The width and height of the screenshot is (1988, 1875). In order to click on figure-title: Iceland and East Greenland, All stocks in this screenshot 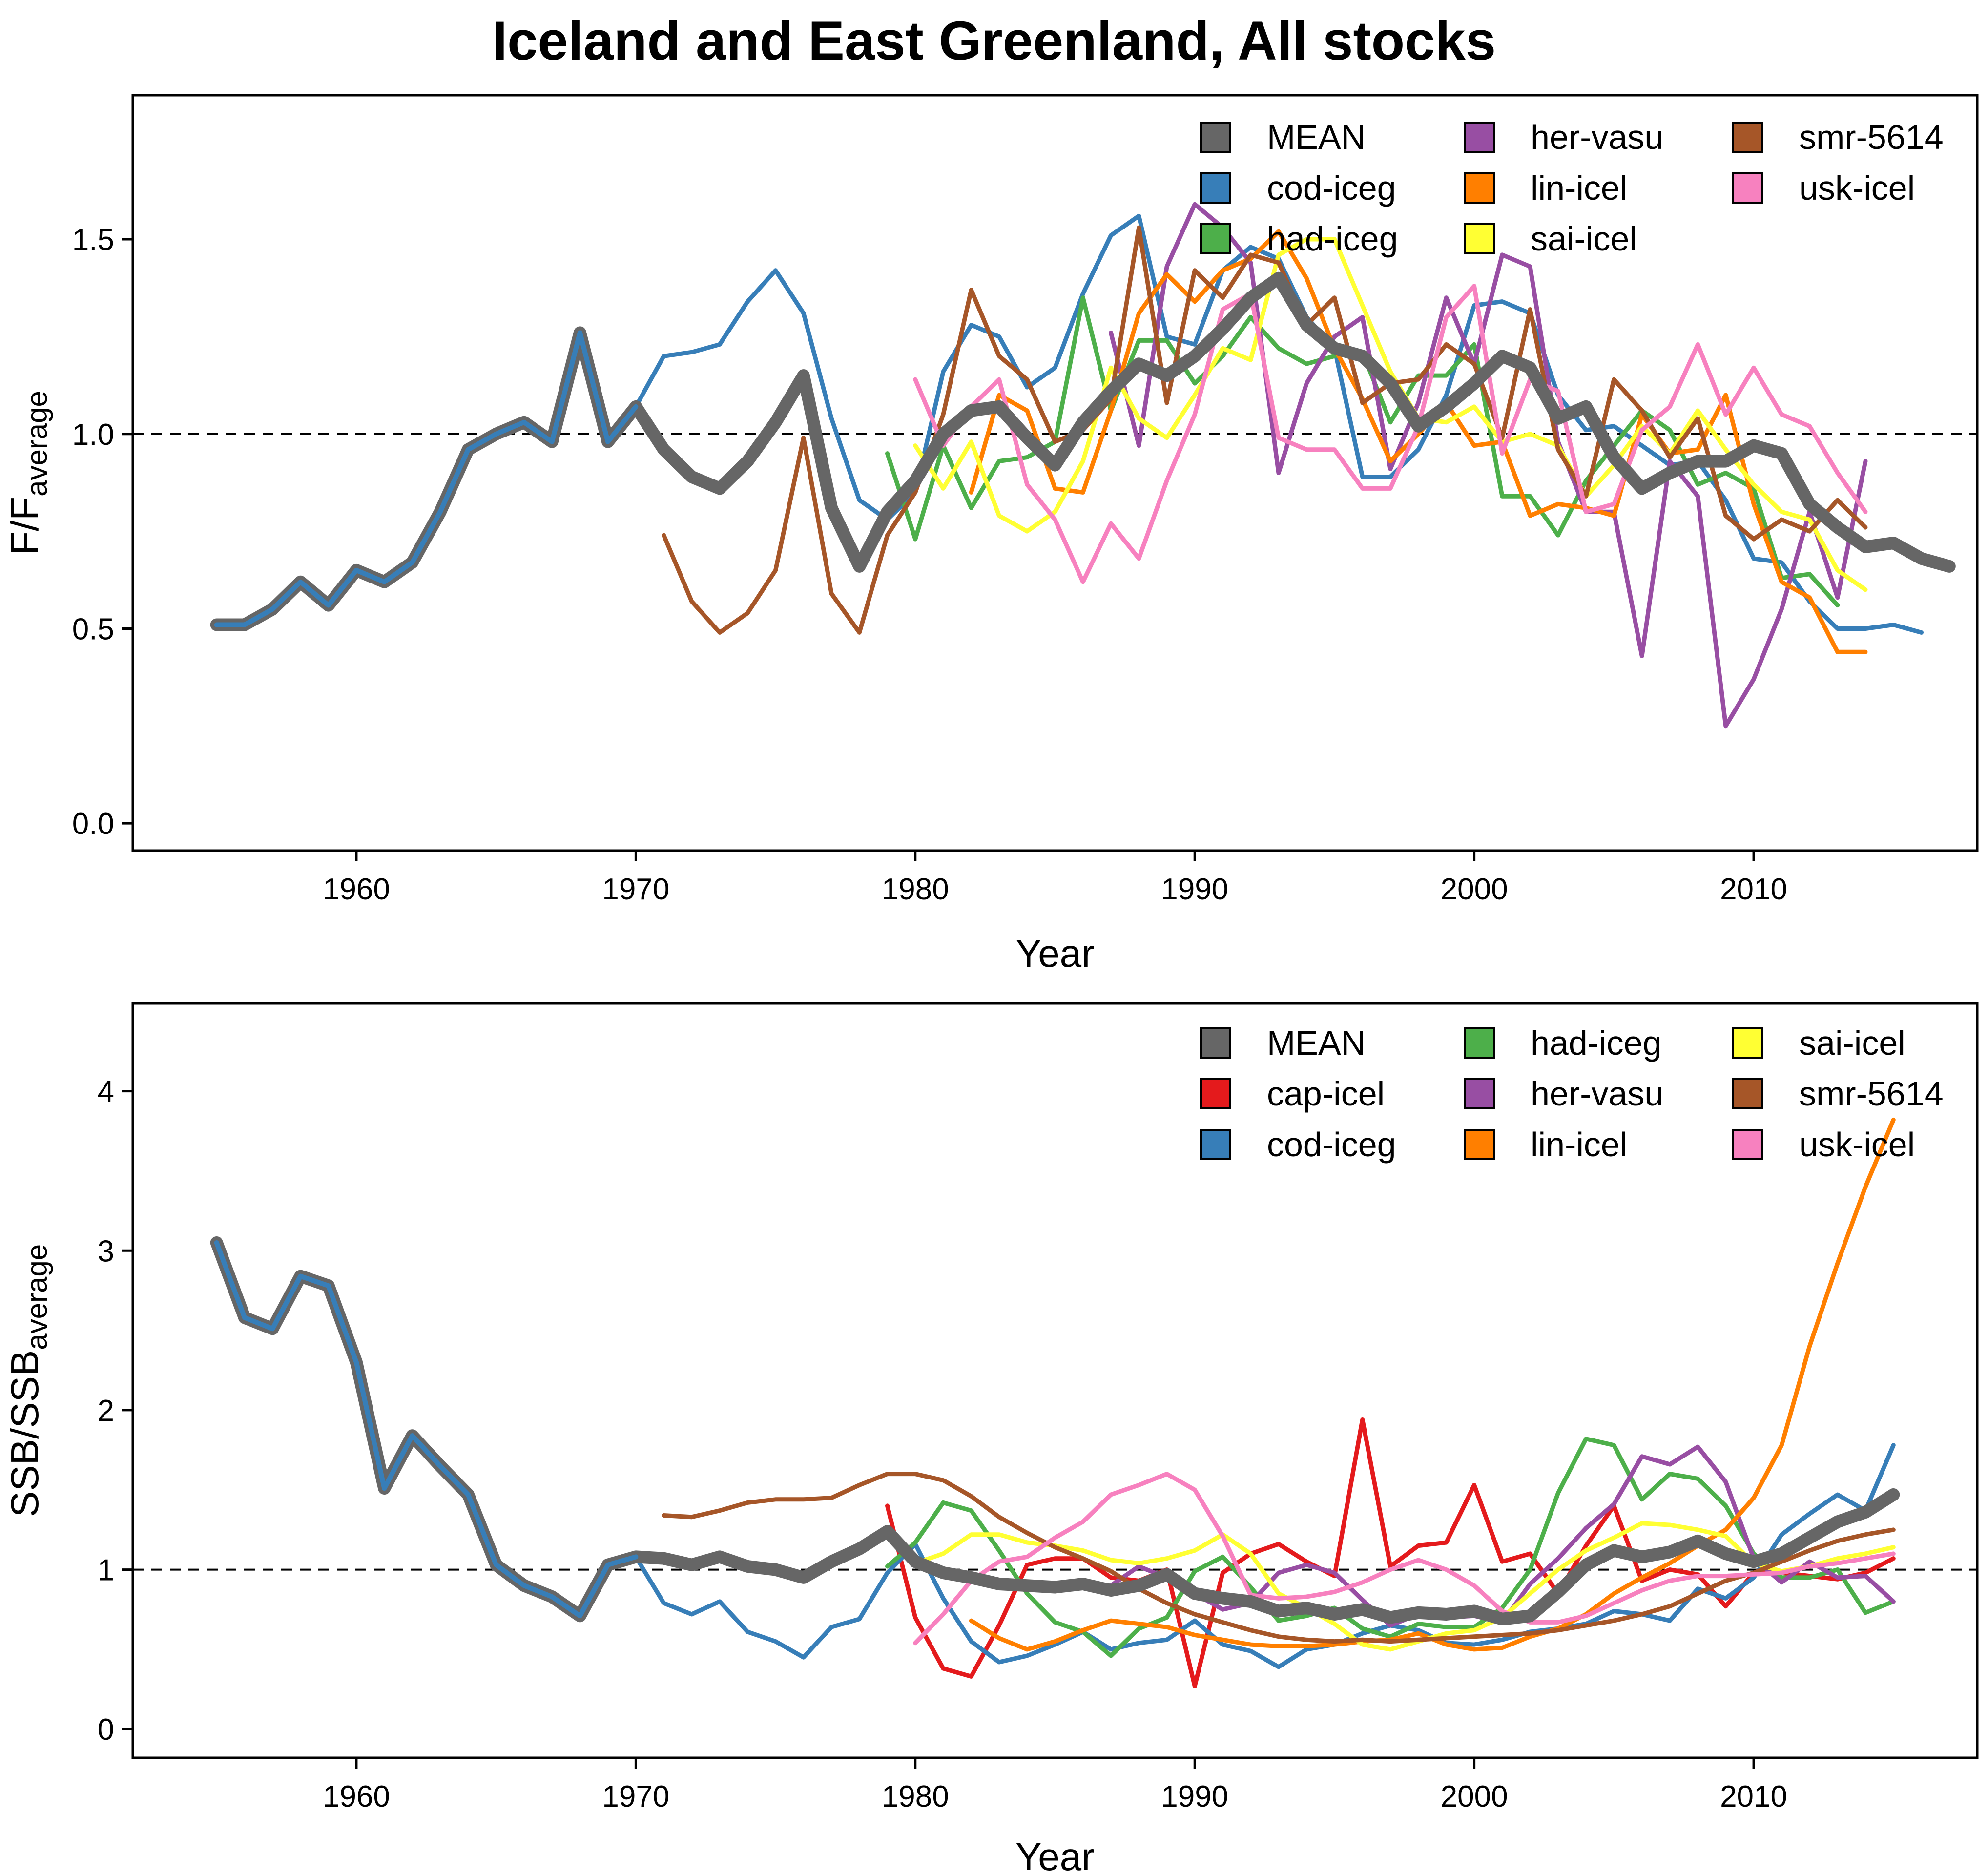, I will do `click(994, 40)`.